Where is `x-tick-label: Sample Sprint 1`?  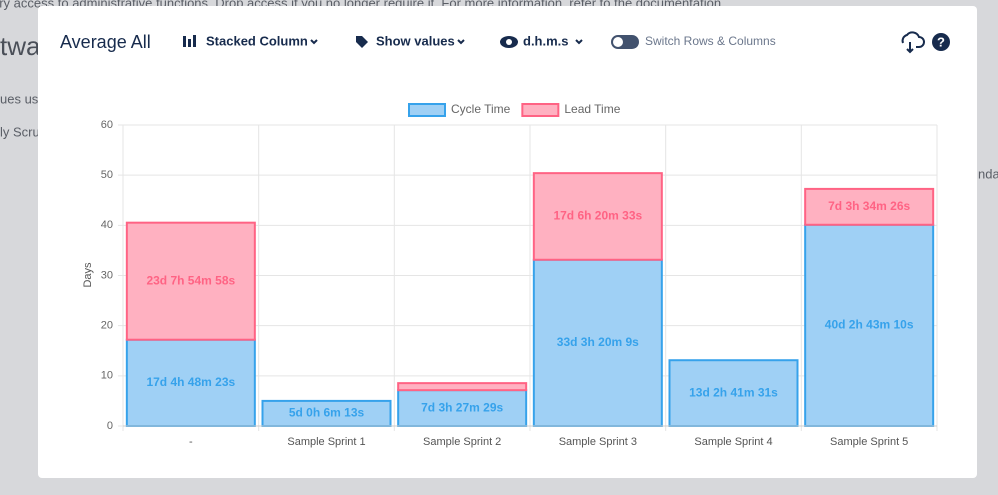 x-tick-label: Sample Sprint 1 is located at coordinates (326, 442).